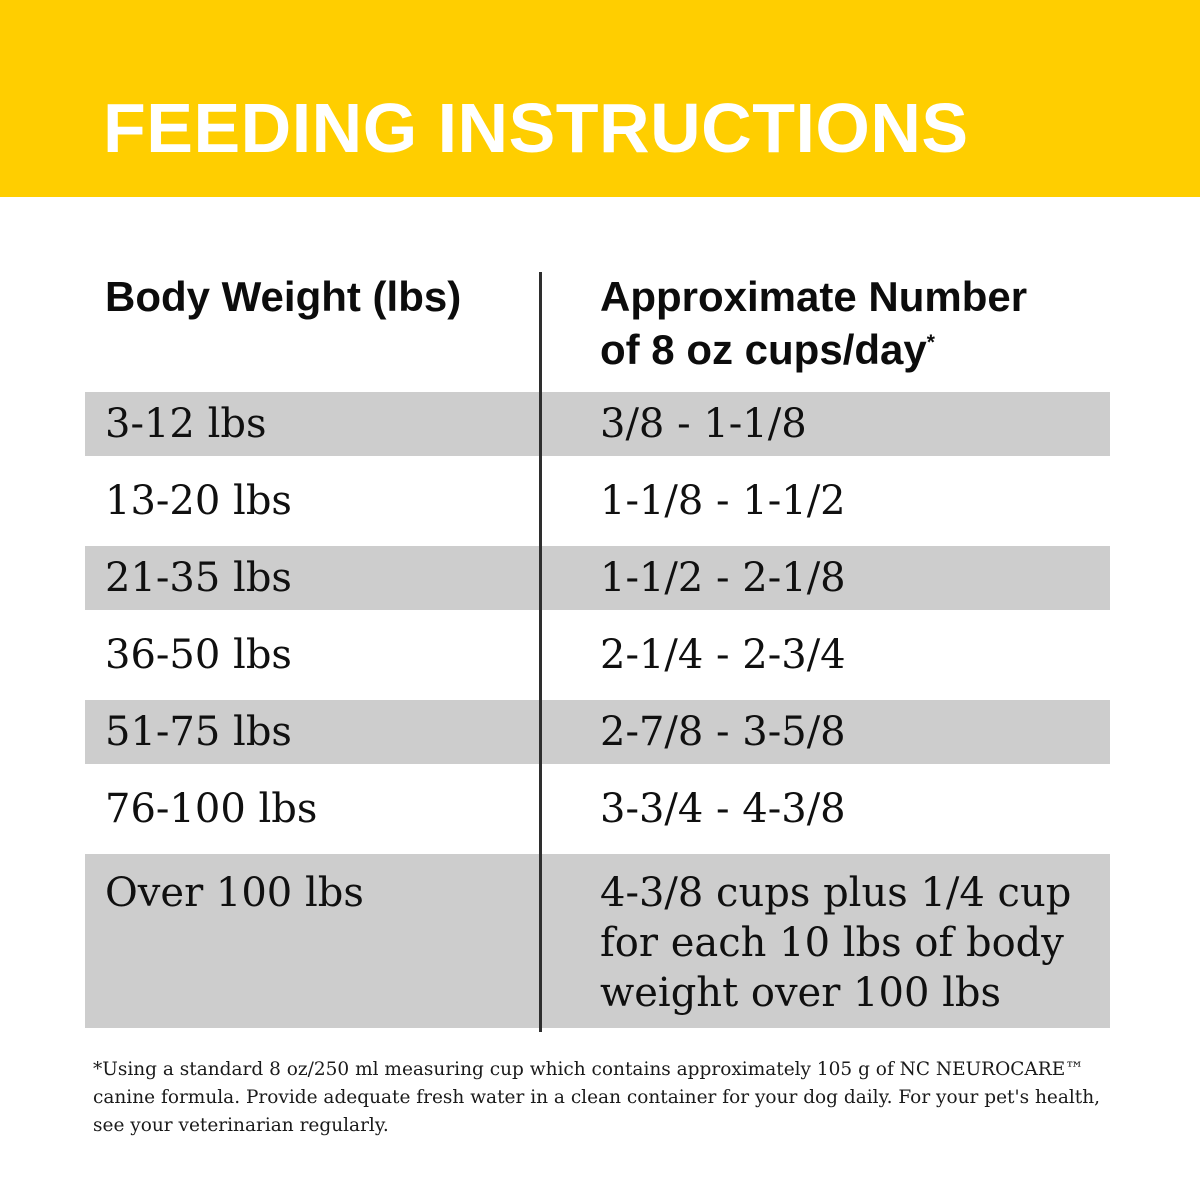 Image resolution: width=1200 pixels, height=1200 pixels. I want to click on cups-cell: 1-1/8 - 1-1/2, so click(723, 500).